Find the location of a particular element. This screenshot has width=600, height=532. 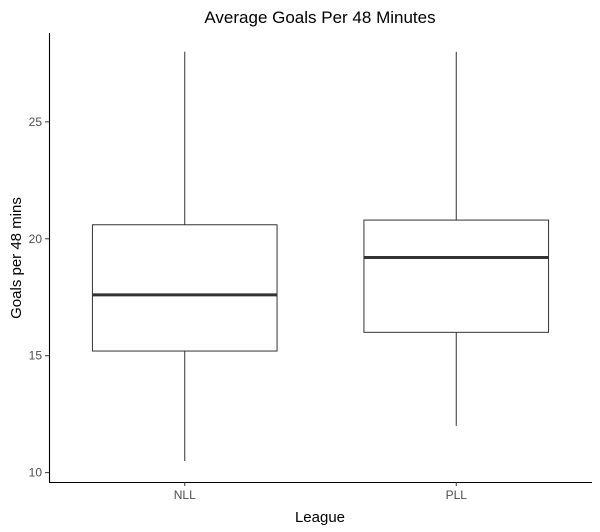

y-tick-label: 10 is located at coordinates (36, 473).